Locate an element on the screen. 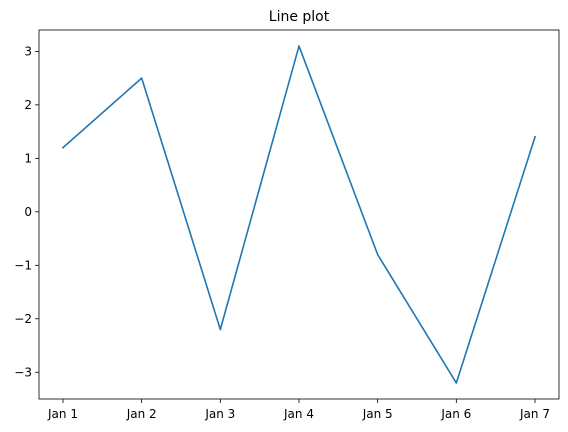  x-tick-label: Jan 2 is located at coordinates (141, 414).